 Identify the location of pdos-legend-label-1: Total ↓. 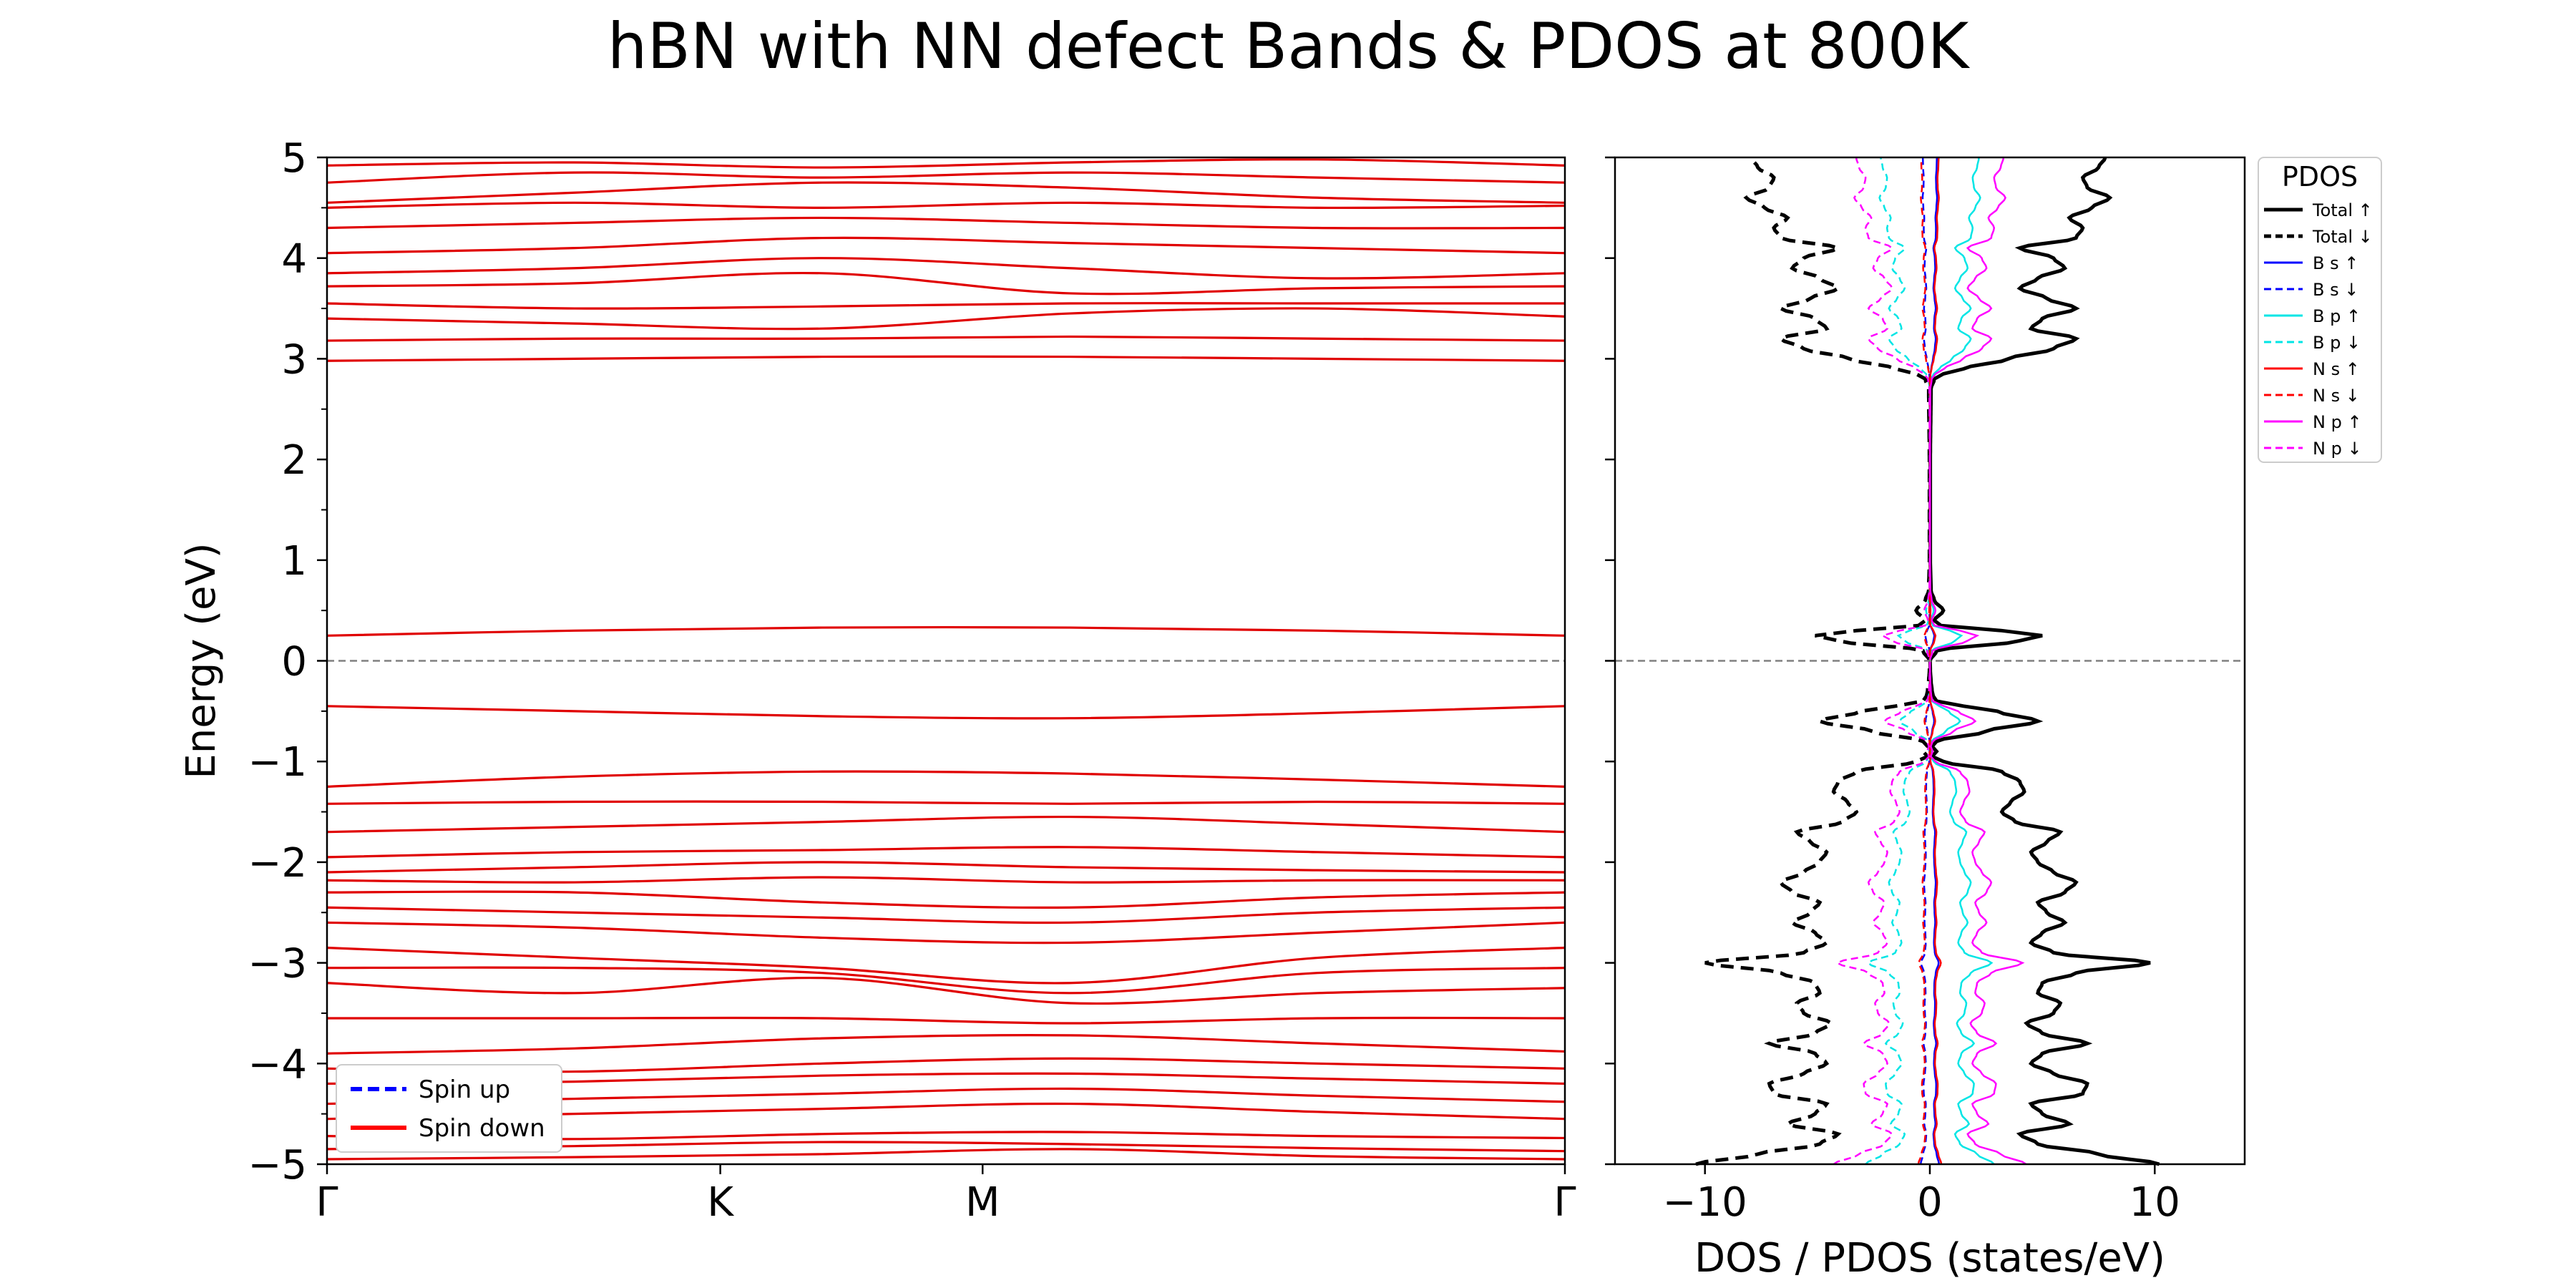
(2342, 237).